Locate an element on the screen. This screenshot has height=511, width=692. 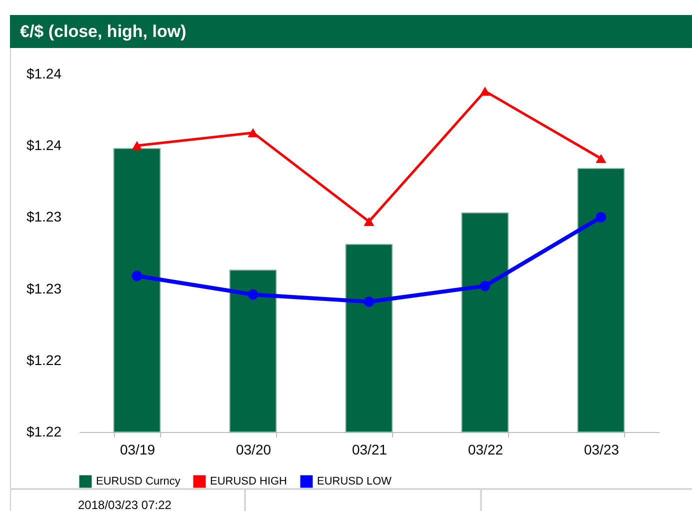
legend-label: EURUSD Curncy is located at coordinates (138, 482).